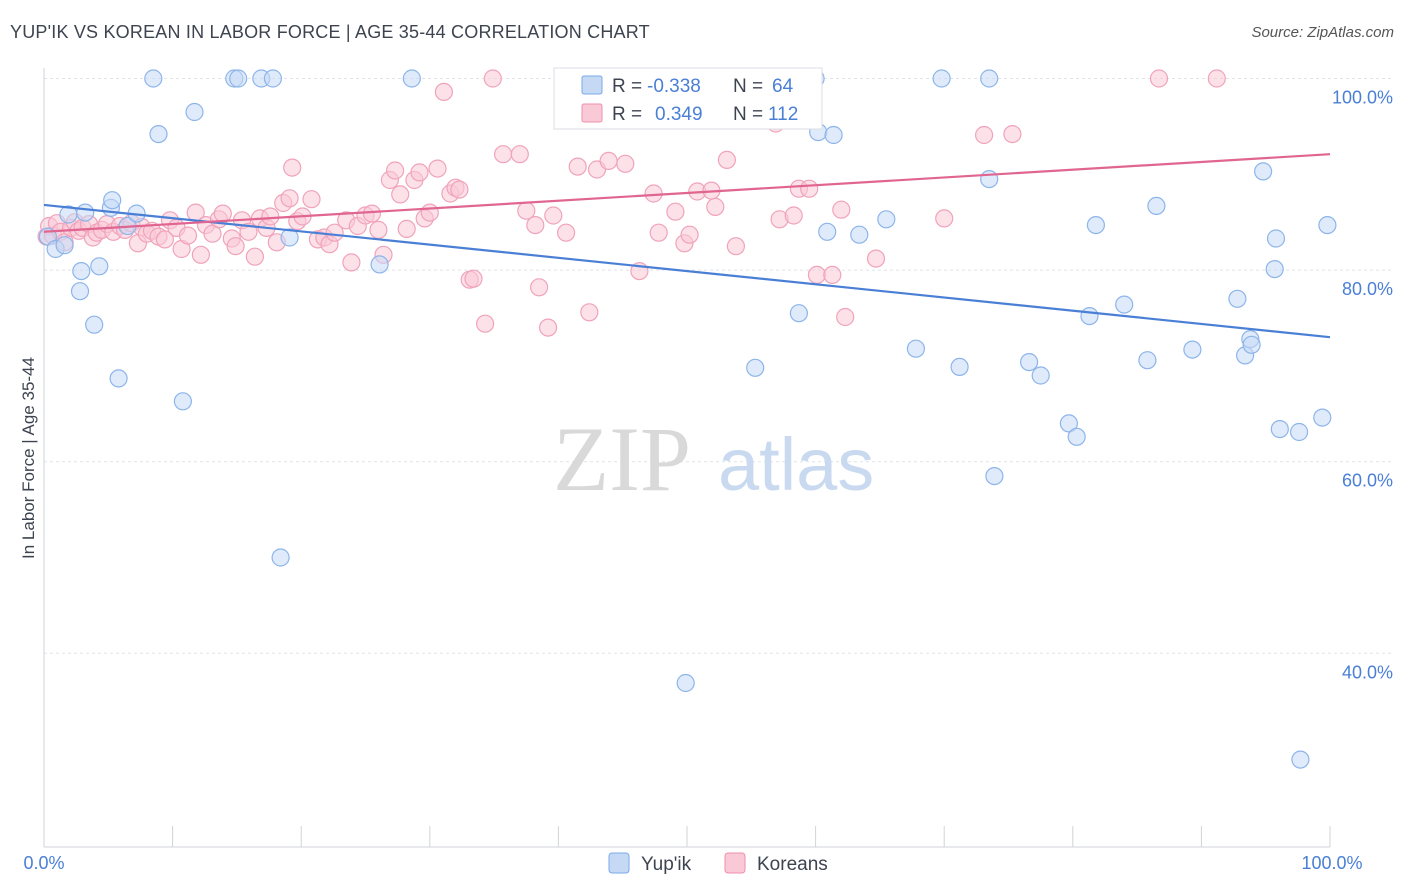  What do you see at coordinates (735, 863) in the screenshot?
I see `legend-swatch-koreans` at bounding box center [735, 863].